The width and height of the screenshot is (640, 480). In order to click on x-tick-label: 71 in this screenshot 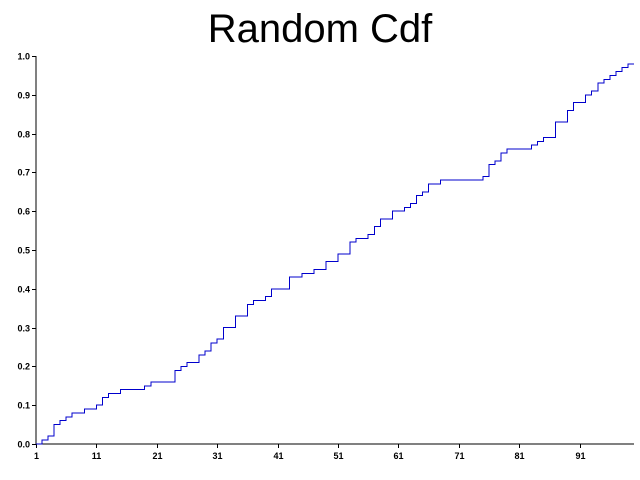, I will do `click(459, 456)`.